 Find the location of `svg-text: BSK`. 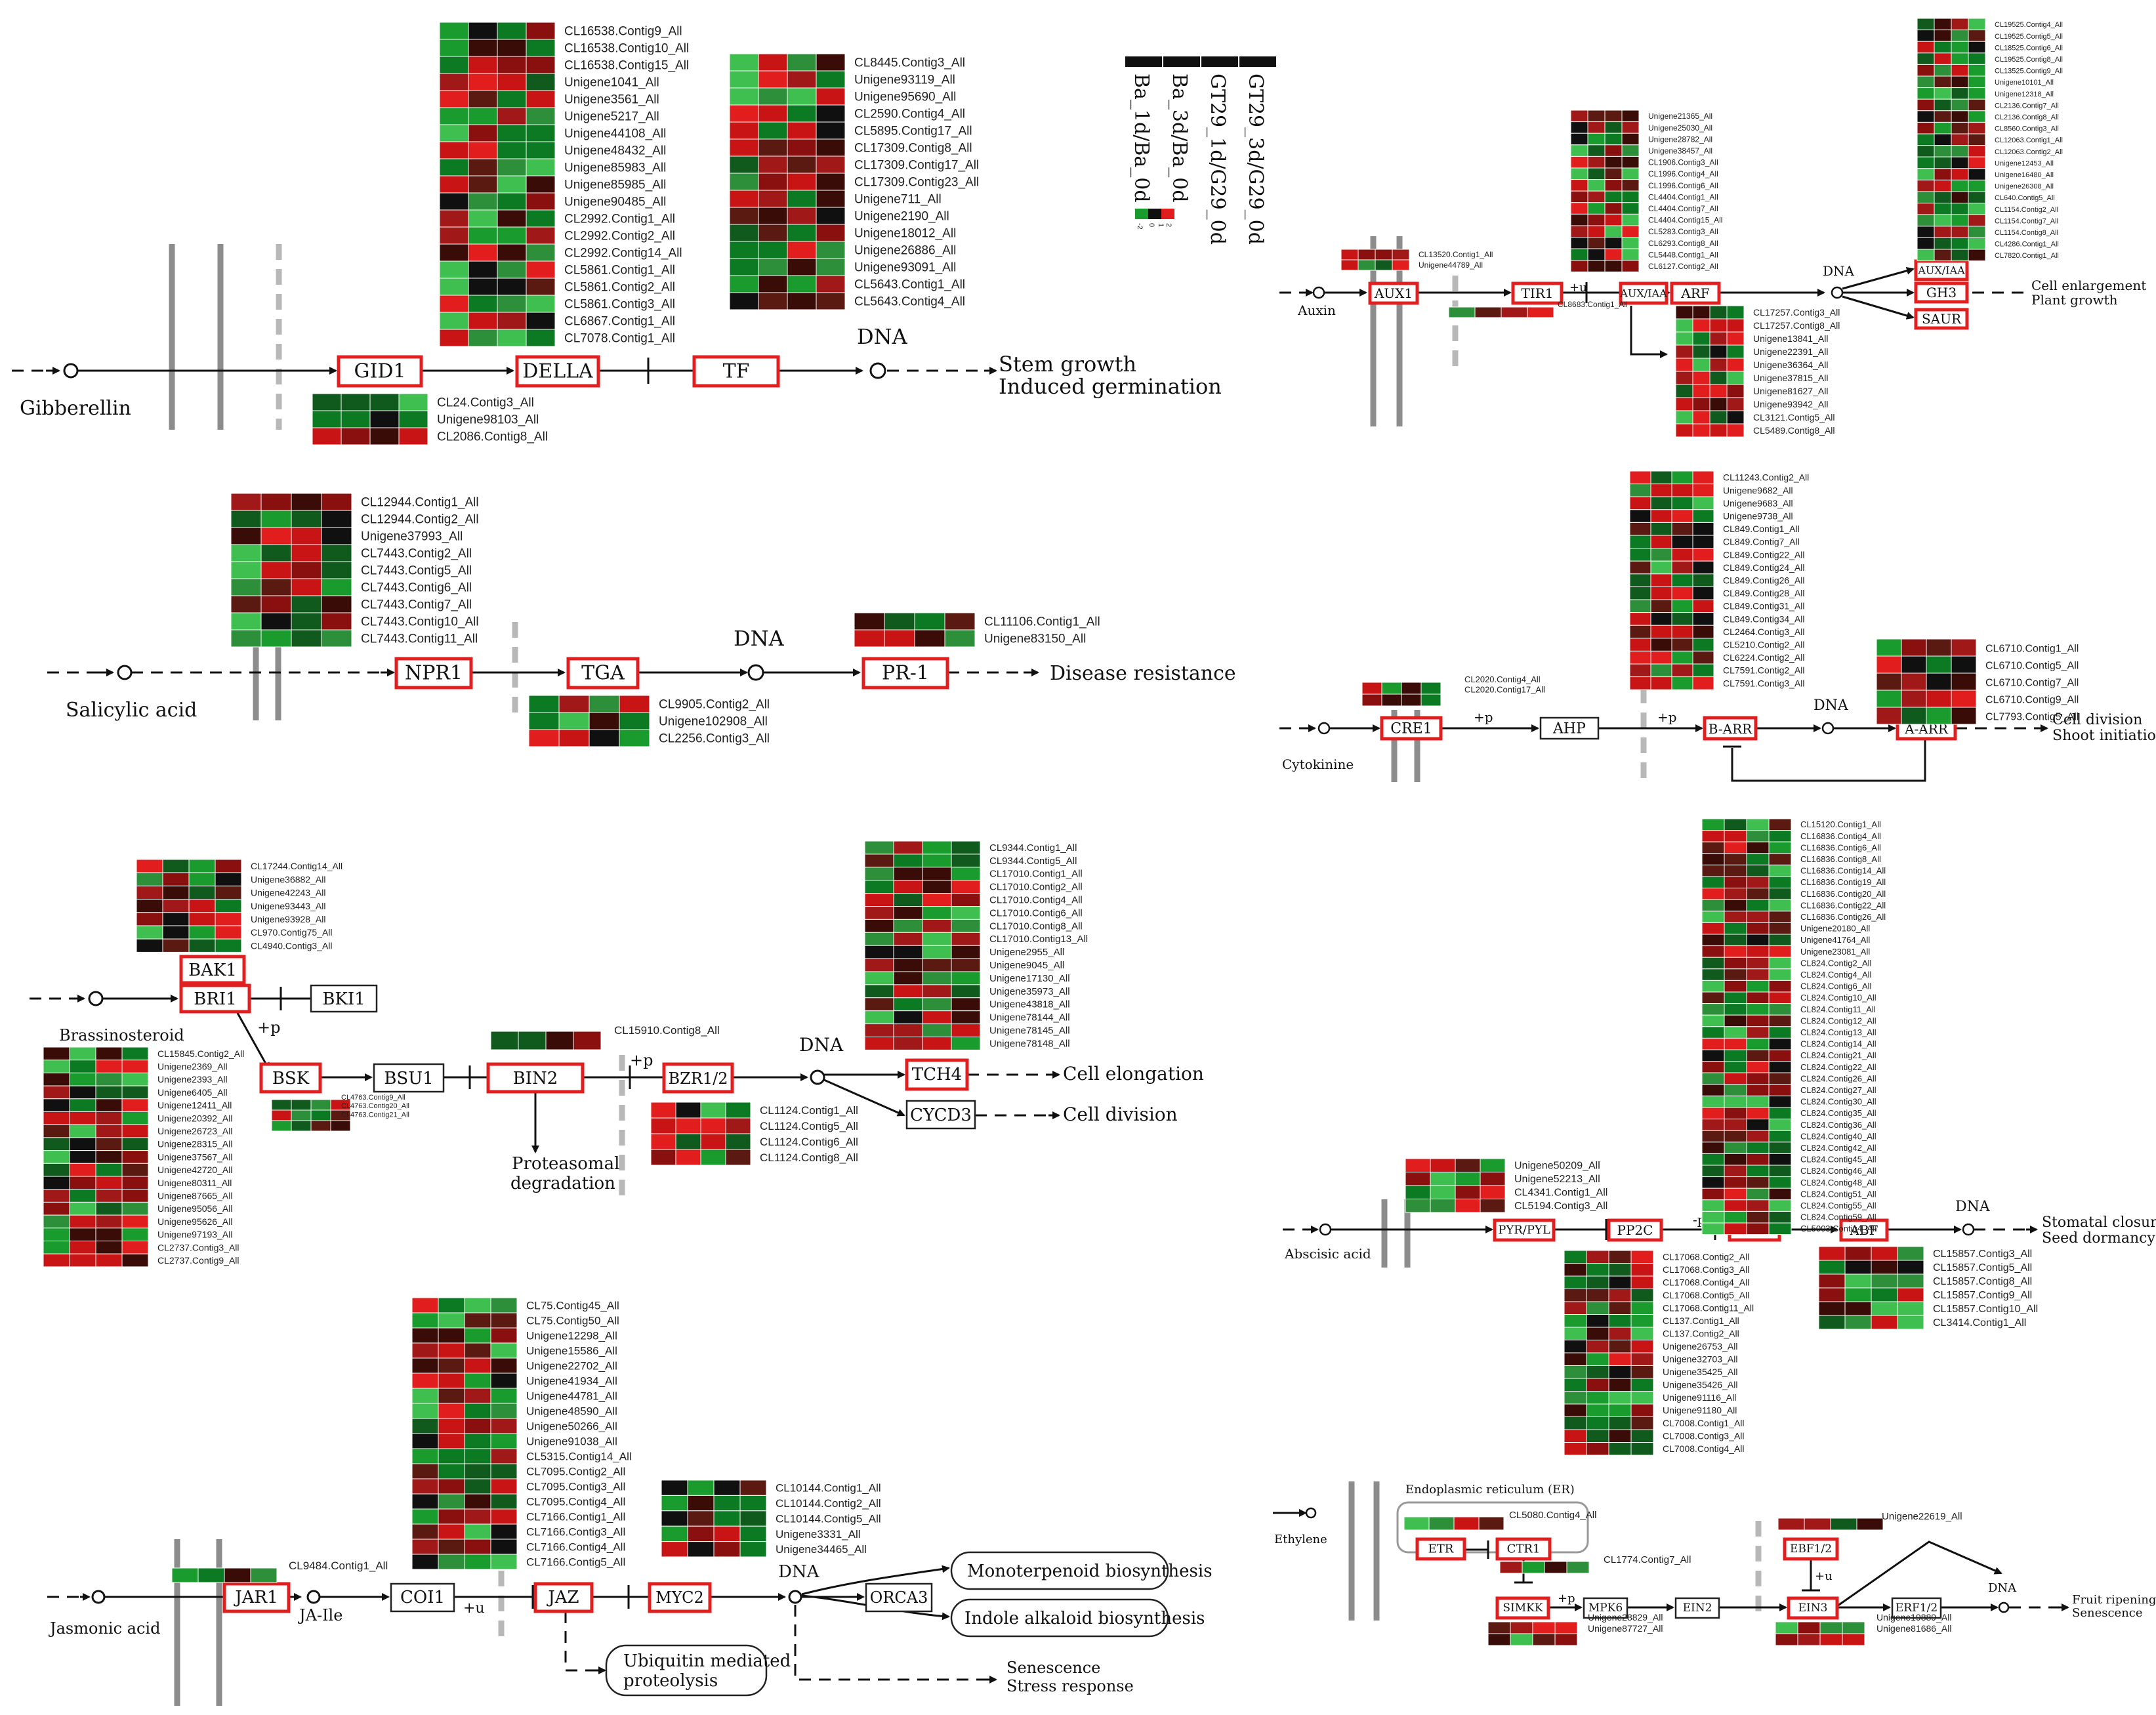

svg-text: BSK is located at coordinates (291, 1078).